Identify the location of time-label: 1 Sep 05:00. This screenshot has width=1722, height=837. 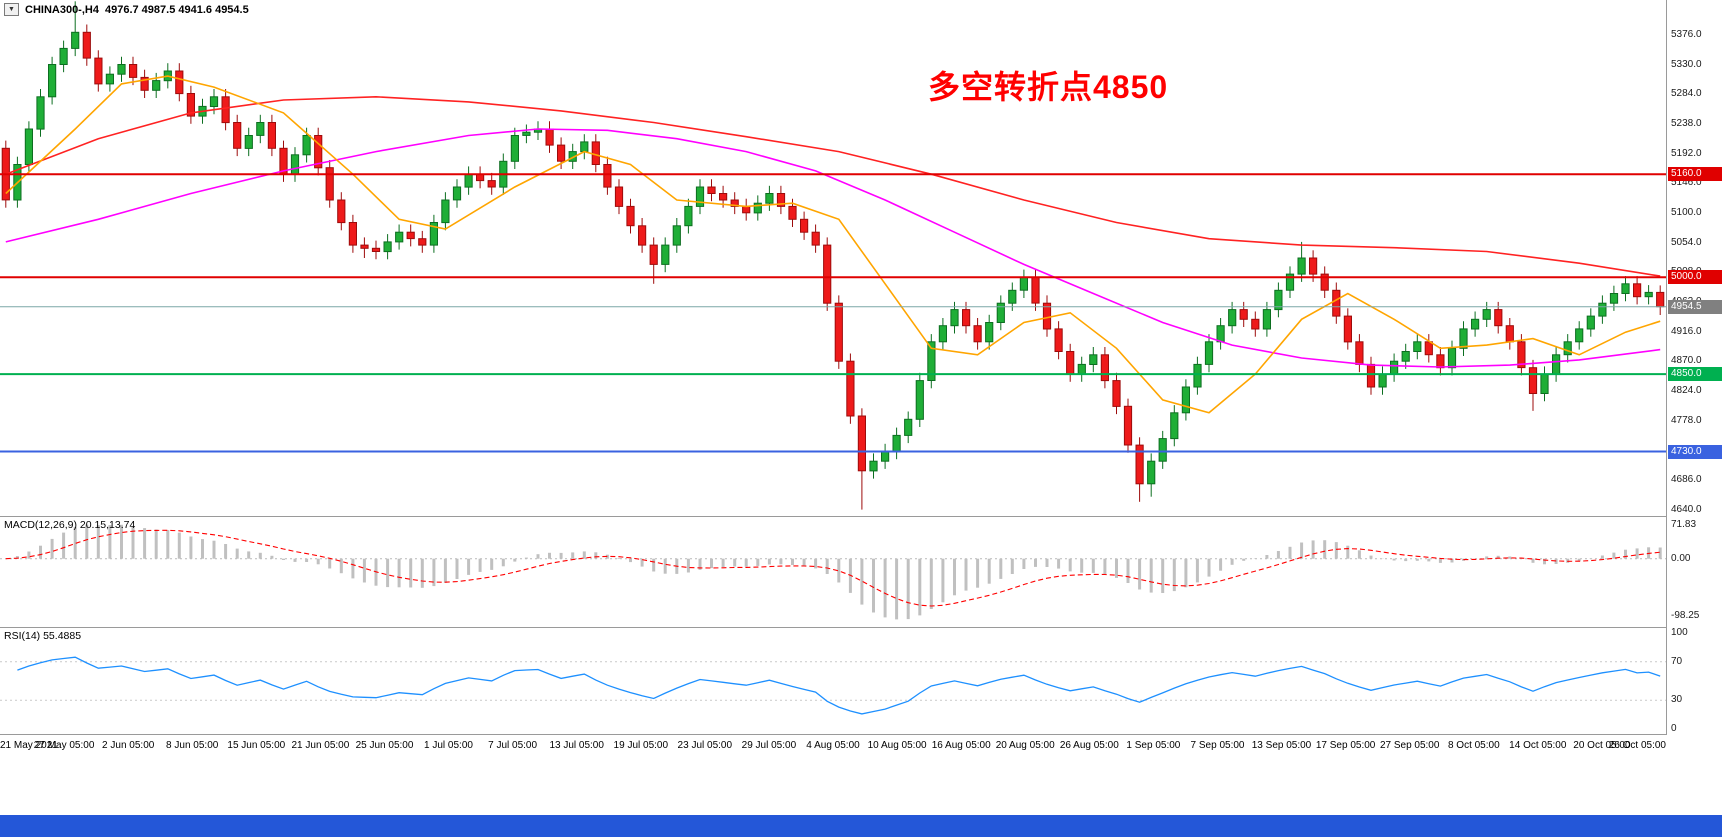
(1153, 745).